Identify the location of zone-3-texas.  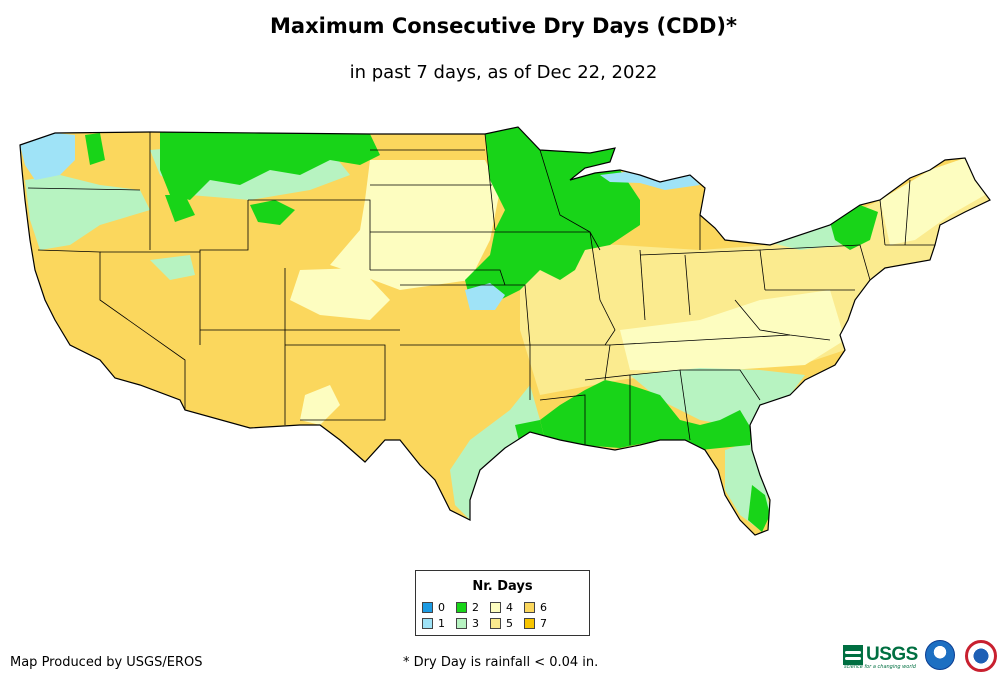
(495, 452).